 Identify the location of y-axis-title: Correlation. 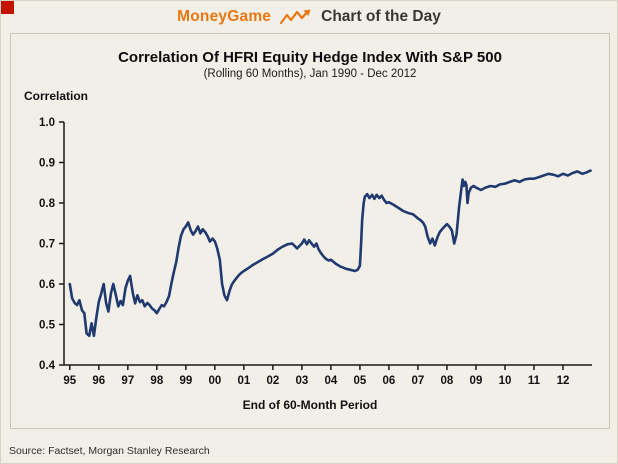
(56, 96).